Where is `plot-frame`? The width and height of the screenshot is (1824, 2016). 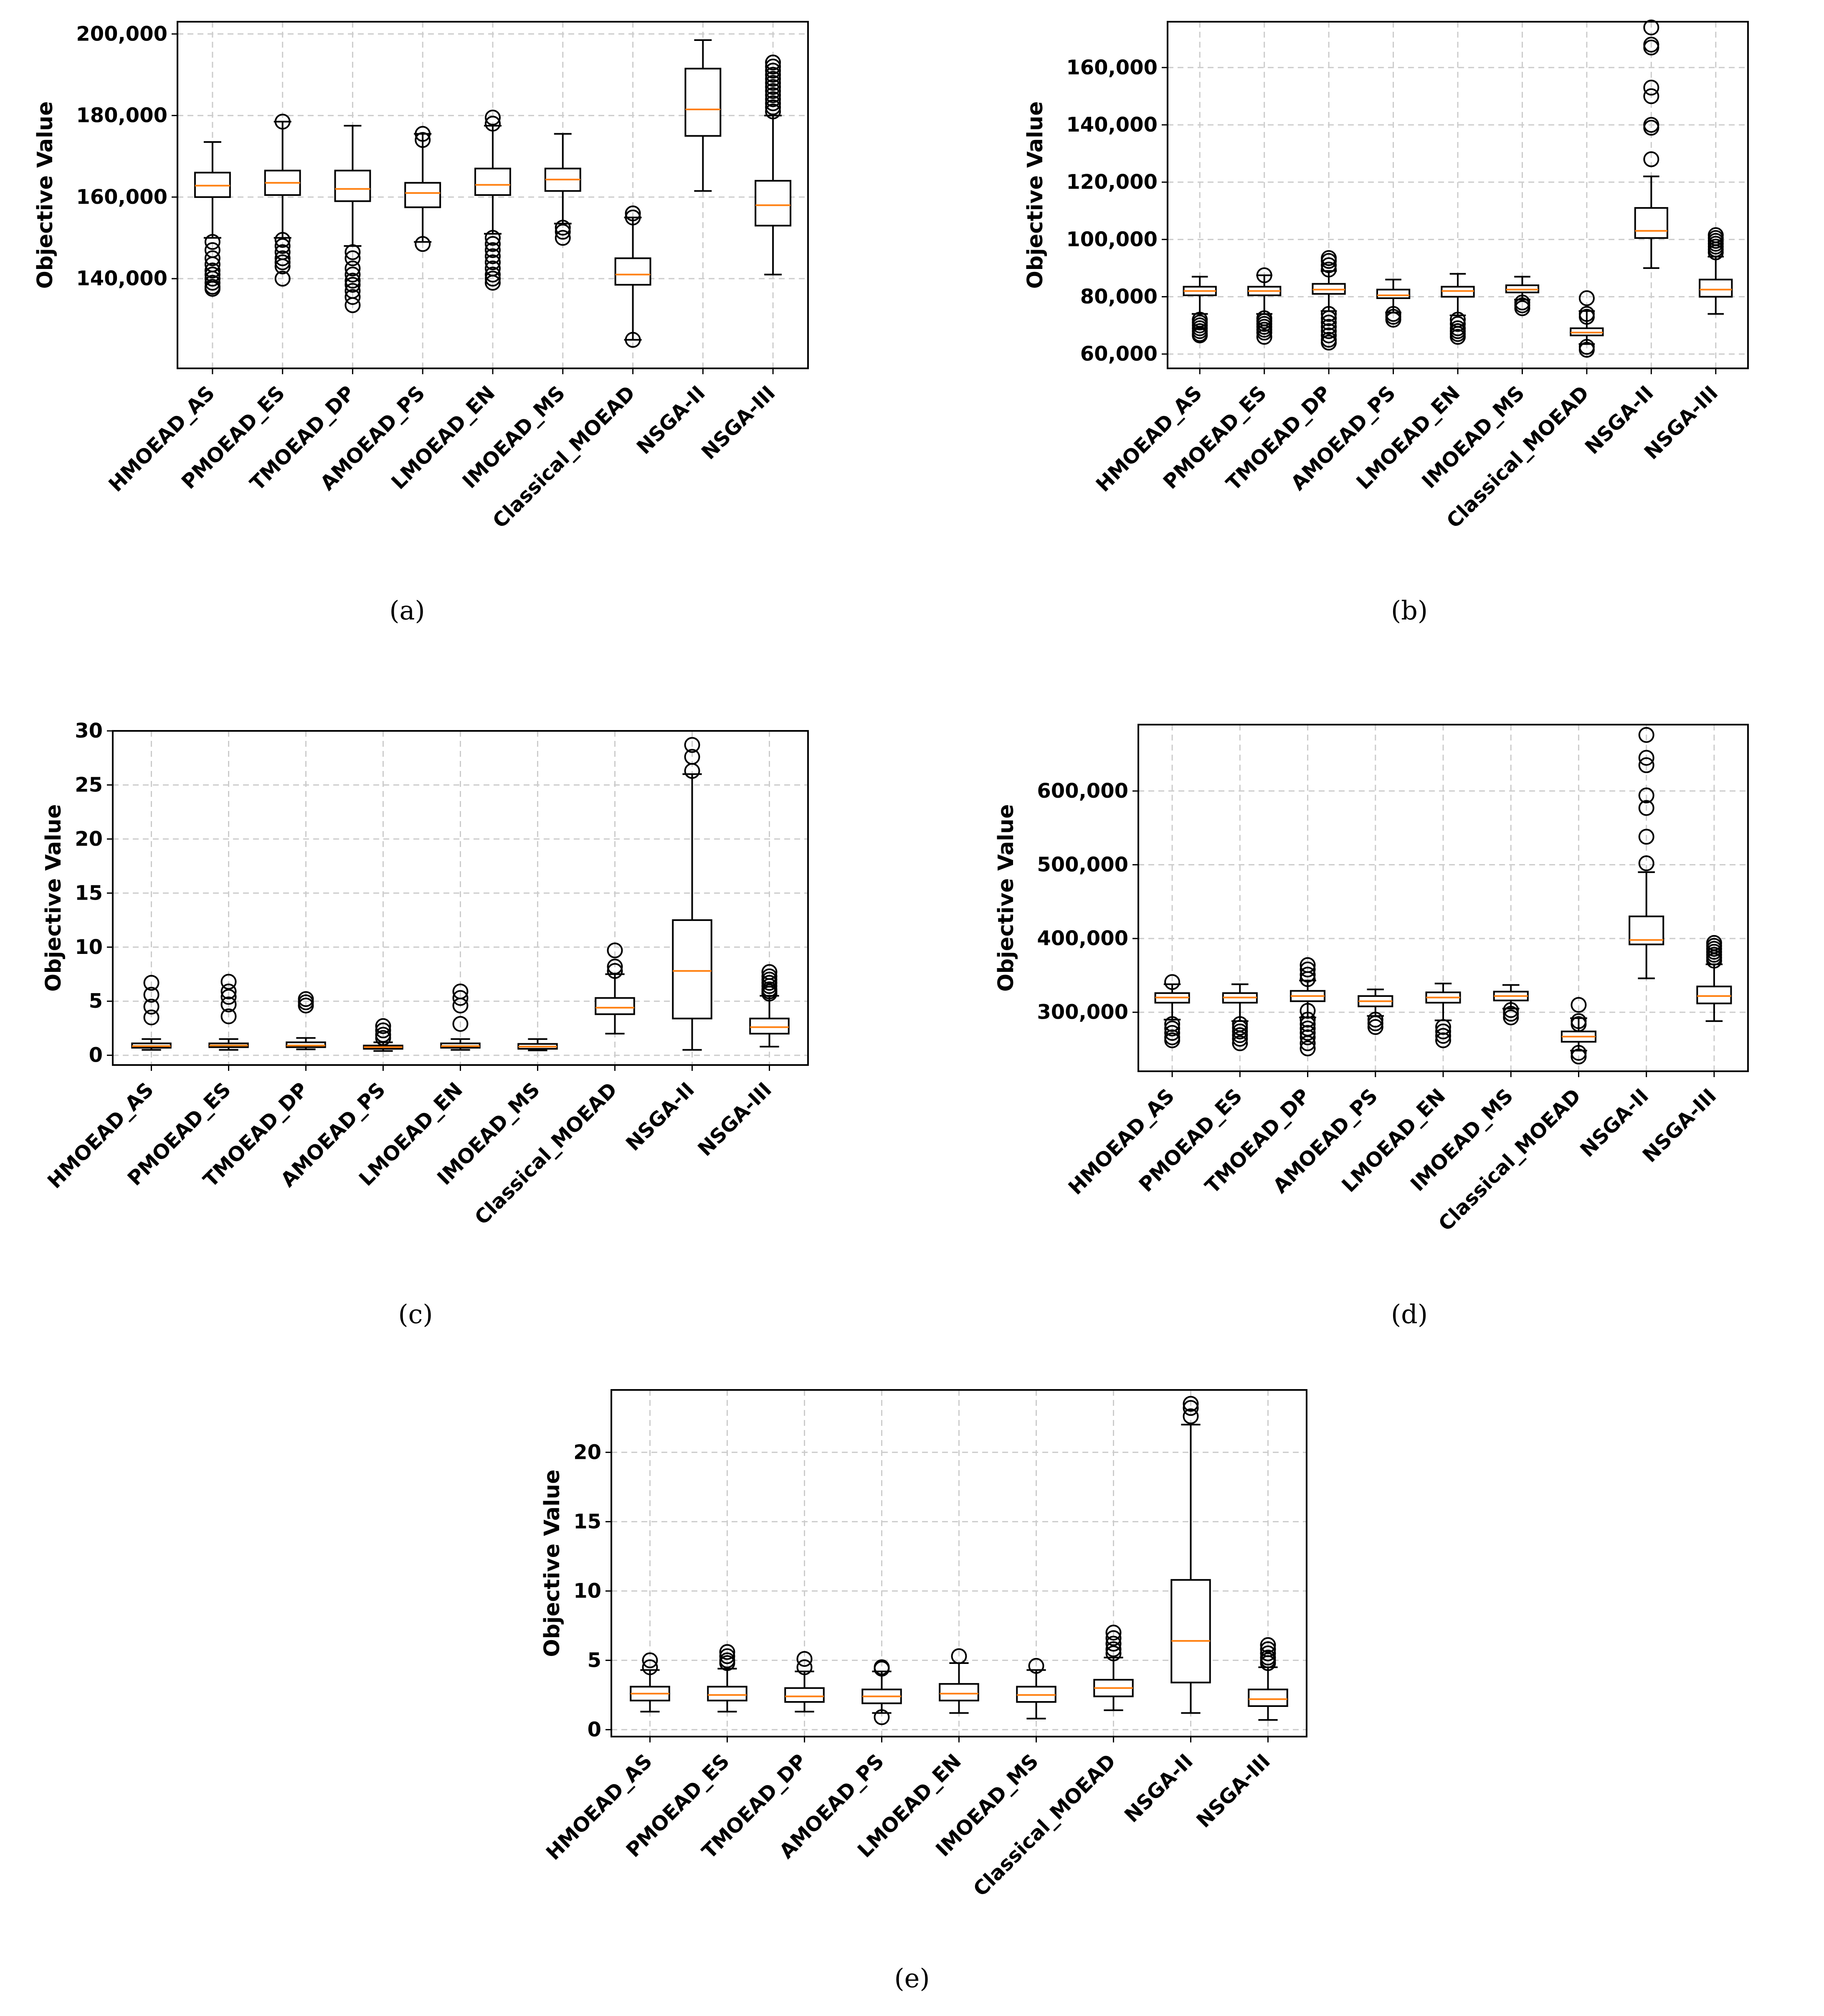 plot-frame is located at coordinates (1443, 898).